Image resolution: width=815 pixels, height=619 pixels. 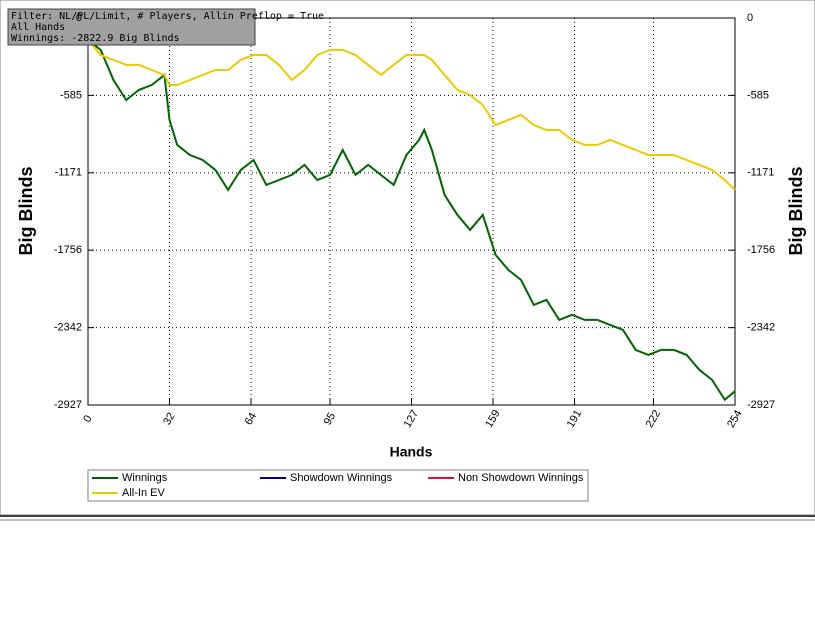 What do you see at coordinates (79, 18) in the screenshot?
I see `y-tick-label: 0` at bounding box center [79, 18].